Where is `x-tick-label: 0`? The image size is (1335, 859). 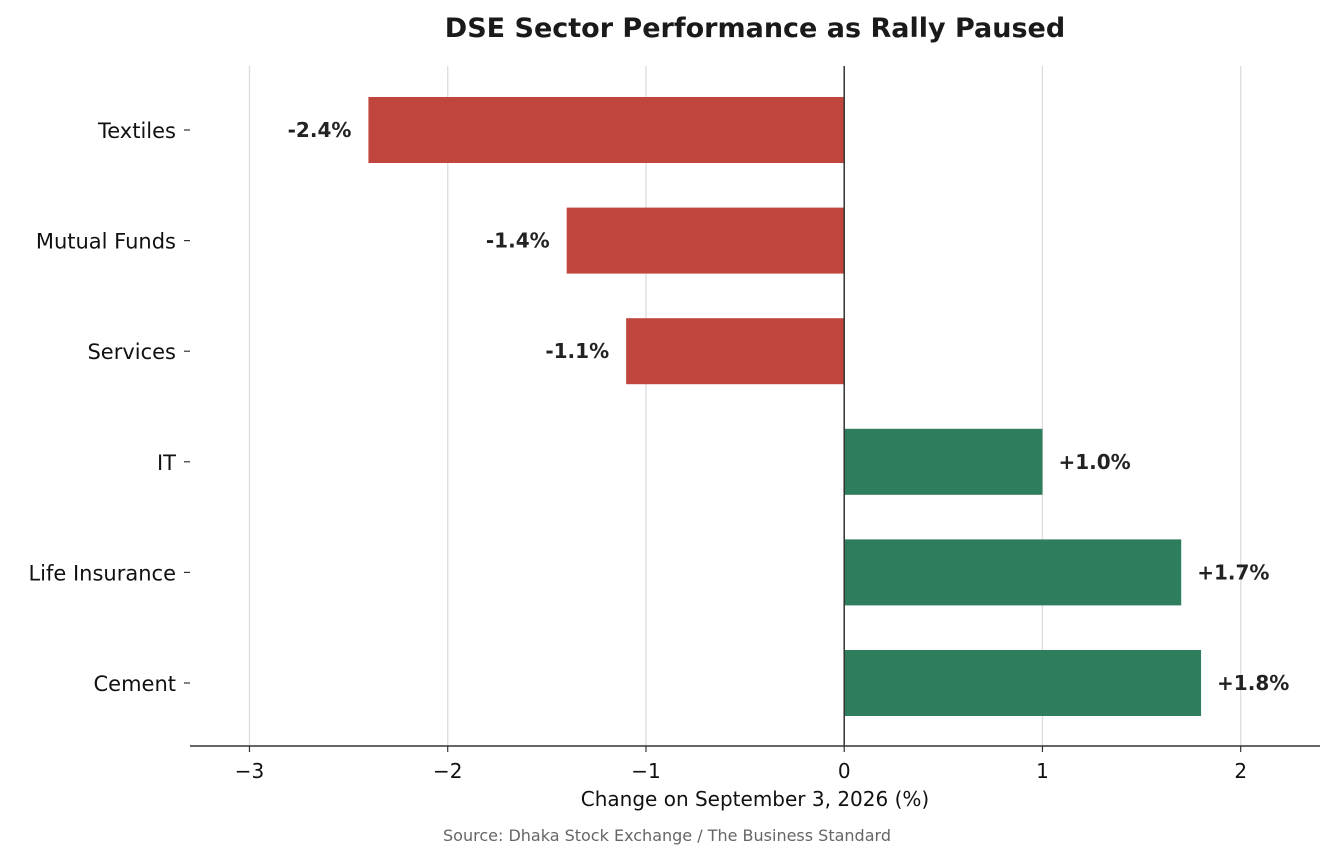 x-tick-label: 0 is located at coordinates (844, 771).